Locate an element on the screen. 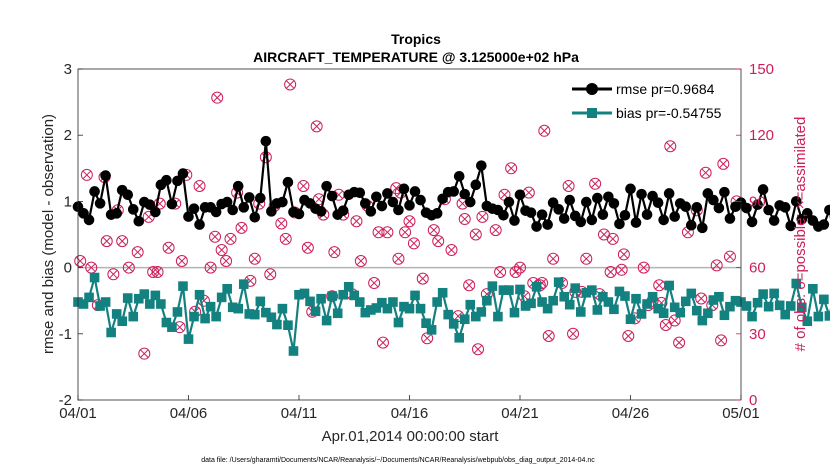 This screenshot has width=830, height=470. y-left-tick-label: -1 is located at coordinates (65, 334).